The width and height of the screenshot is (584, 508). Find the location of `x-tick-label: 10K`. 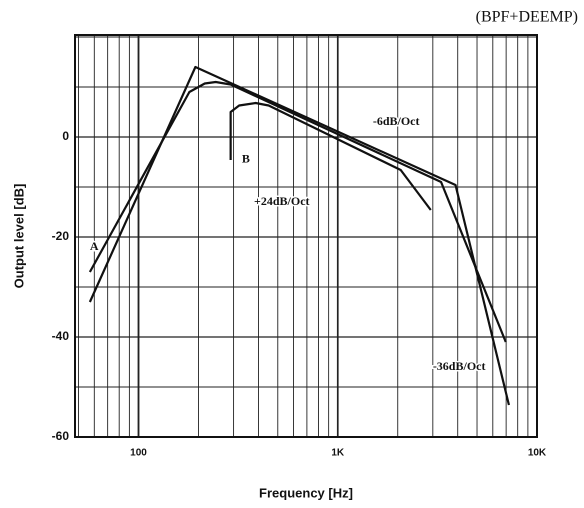

x-tick-label: 10K is located at coordinates (537, 453).